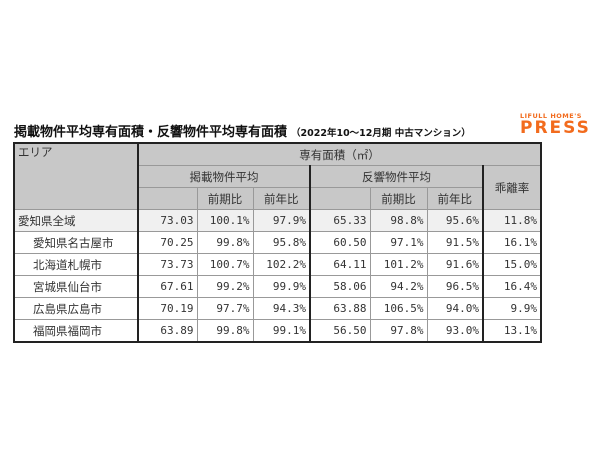  Describe the element at coordinates (281, 286) in the screenshot. I see `cell-value: 99.9%` at that location.